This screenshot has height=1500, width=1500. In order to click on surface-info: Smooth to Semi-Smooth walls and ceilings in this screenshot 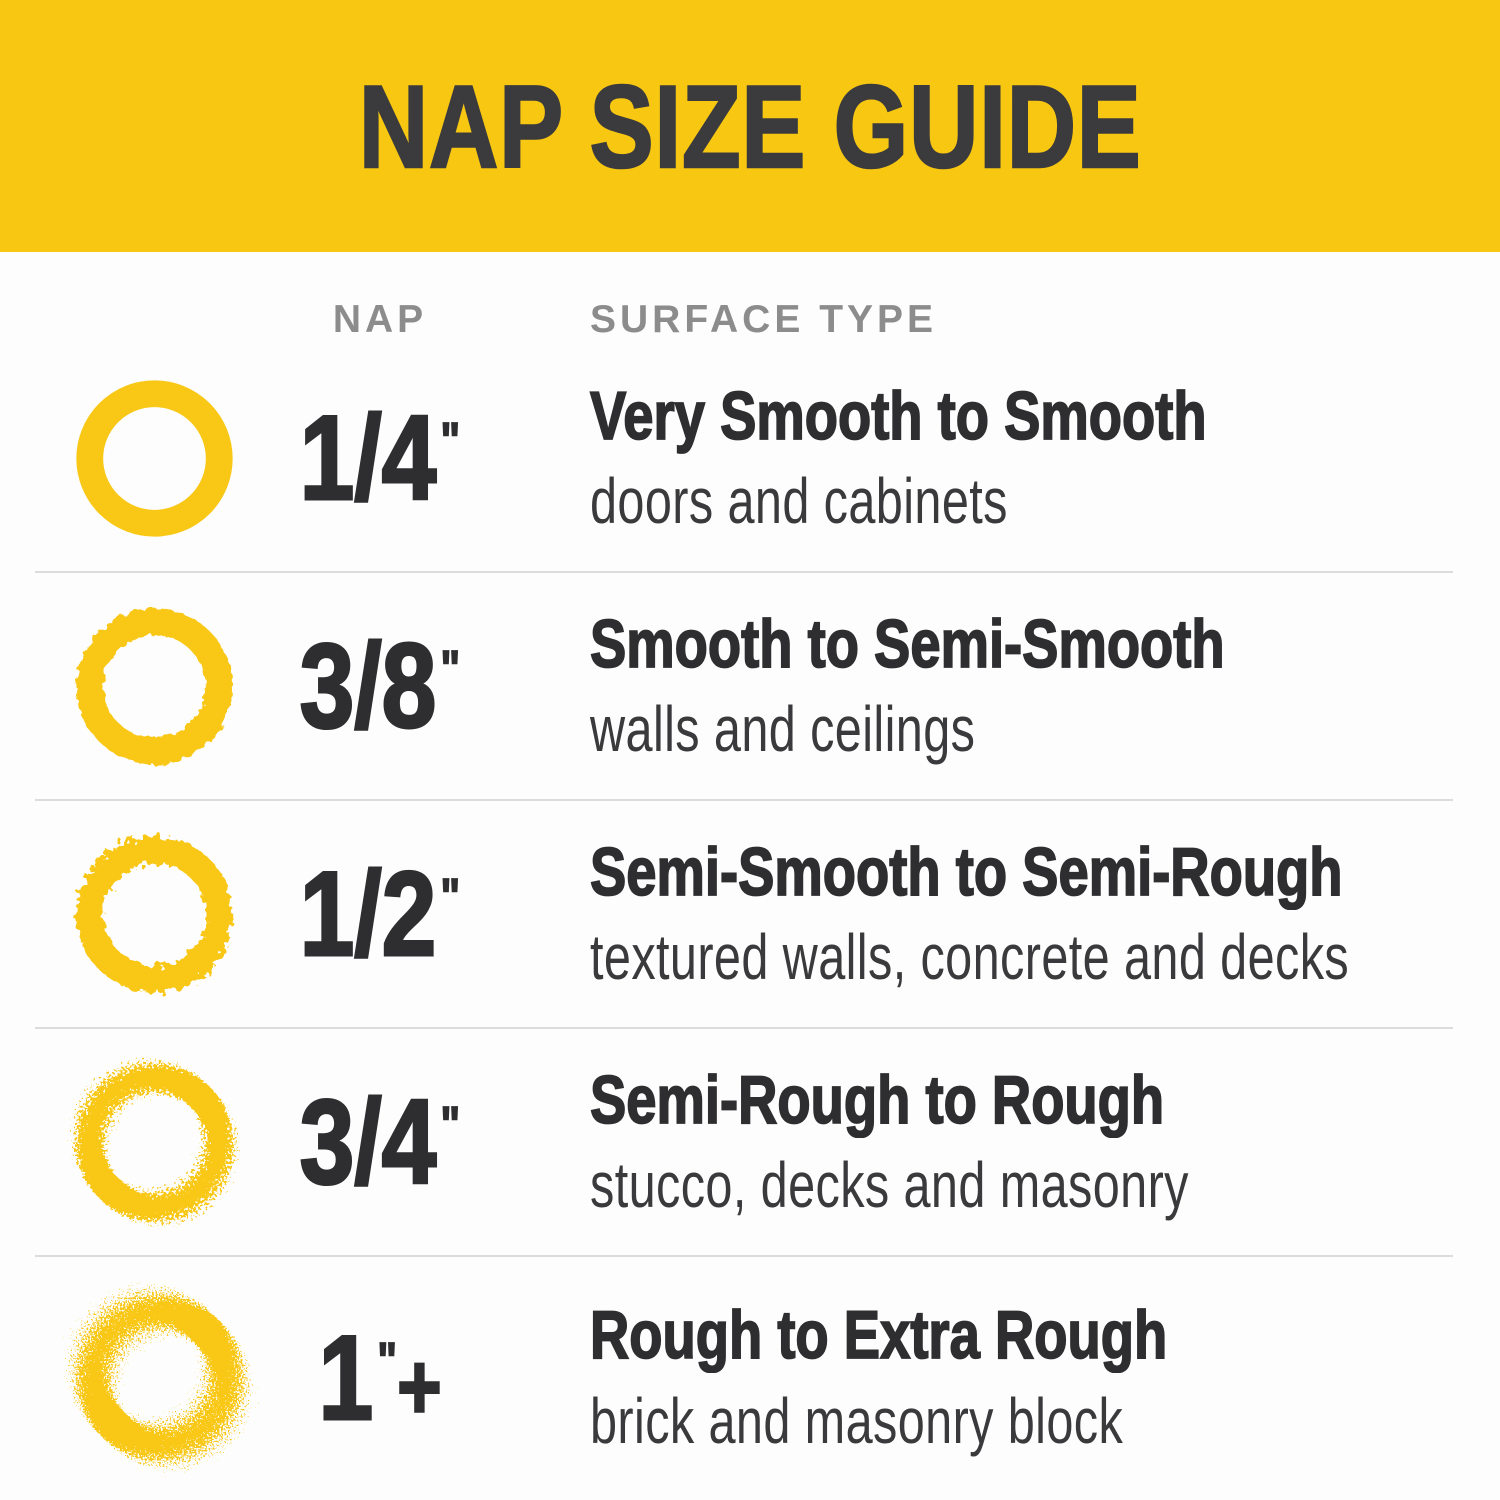, I will do `click(977, 685)`.